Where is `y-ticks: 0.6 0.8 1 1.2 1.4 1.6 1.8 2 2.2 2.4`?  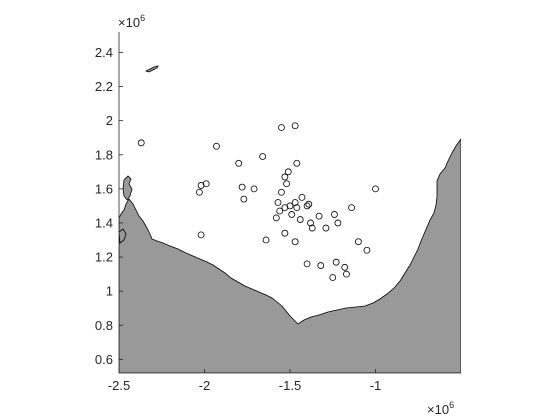
y-ticks: 0.6 0.8 1 1.2 1.4 1.6 1.8 2 2.2 2.4 is located at coordinates (109, 206).